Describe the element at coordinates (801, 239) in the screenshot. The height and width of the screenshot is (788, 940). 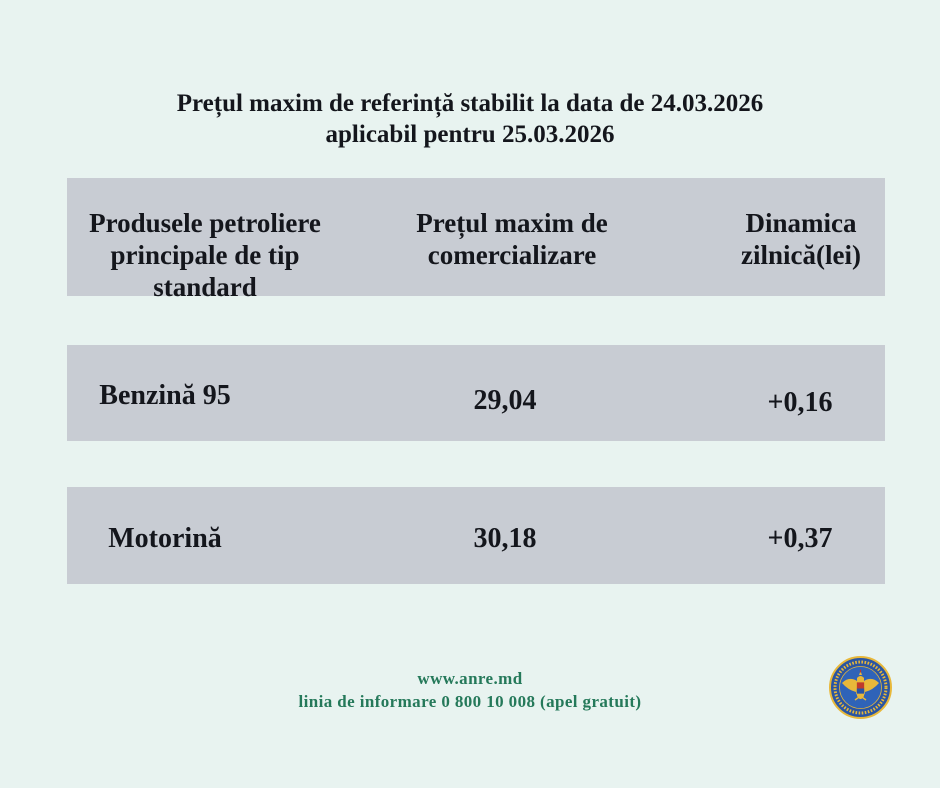
I see `header-daily-dynamic-column: Dinamica zilnică(lei)` at that location.